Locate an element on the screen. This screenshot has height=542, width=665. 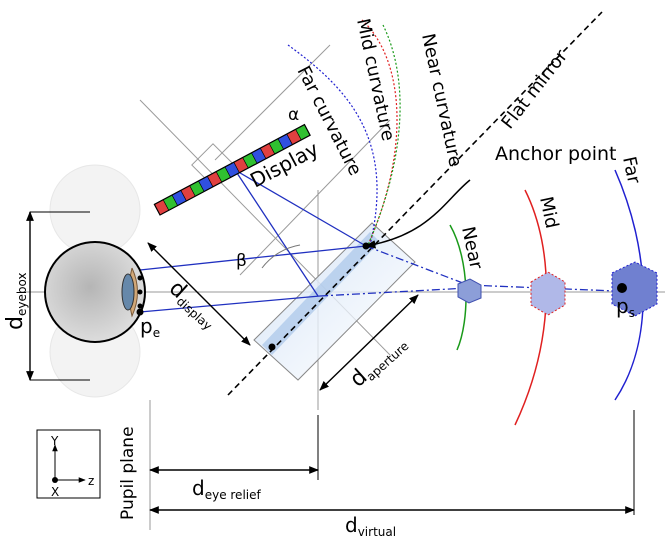
near-curvature-label: Near curvature is located at coordinates (441, 100).